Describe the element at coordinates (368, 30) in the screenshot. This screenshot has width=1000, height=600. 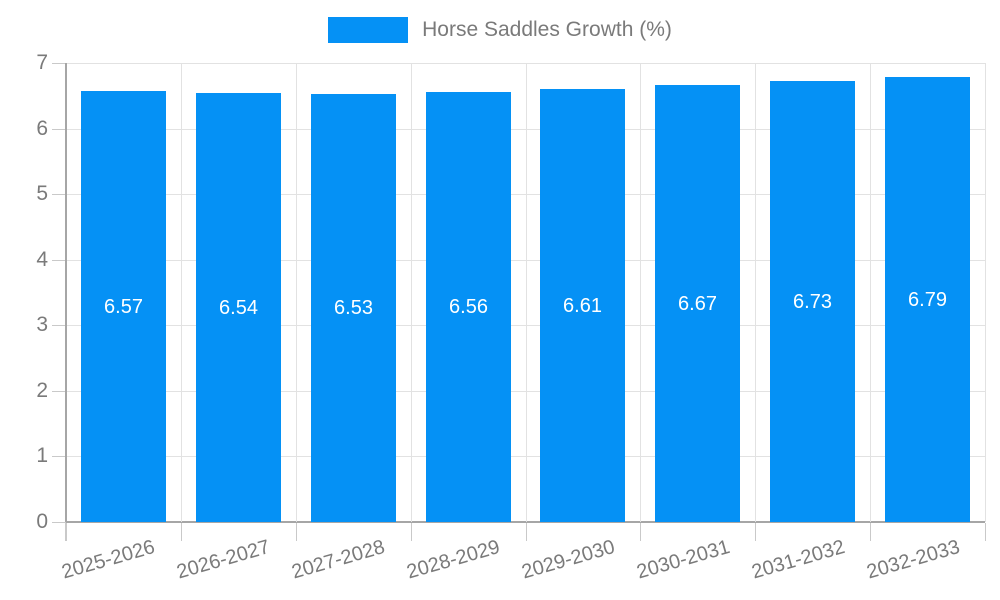
I see `legend-swatch` at that location.